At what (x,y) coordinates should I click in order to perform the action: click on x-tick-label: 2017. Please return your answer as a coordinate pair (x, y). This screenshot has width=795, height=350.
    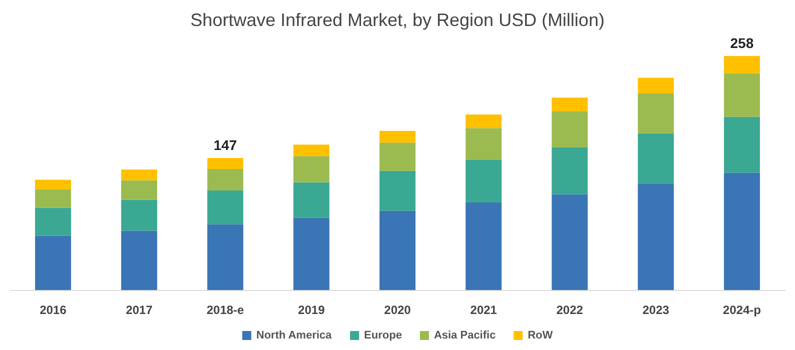
    Looking at the image, I should click on (139, 310).